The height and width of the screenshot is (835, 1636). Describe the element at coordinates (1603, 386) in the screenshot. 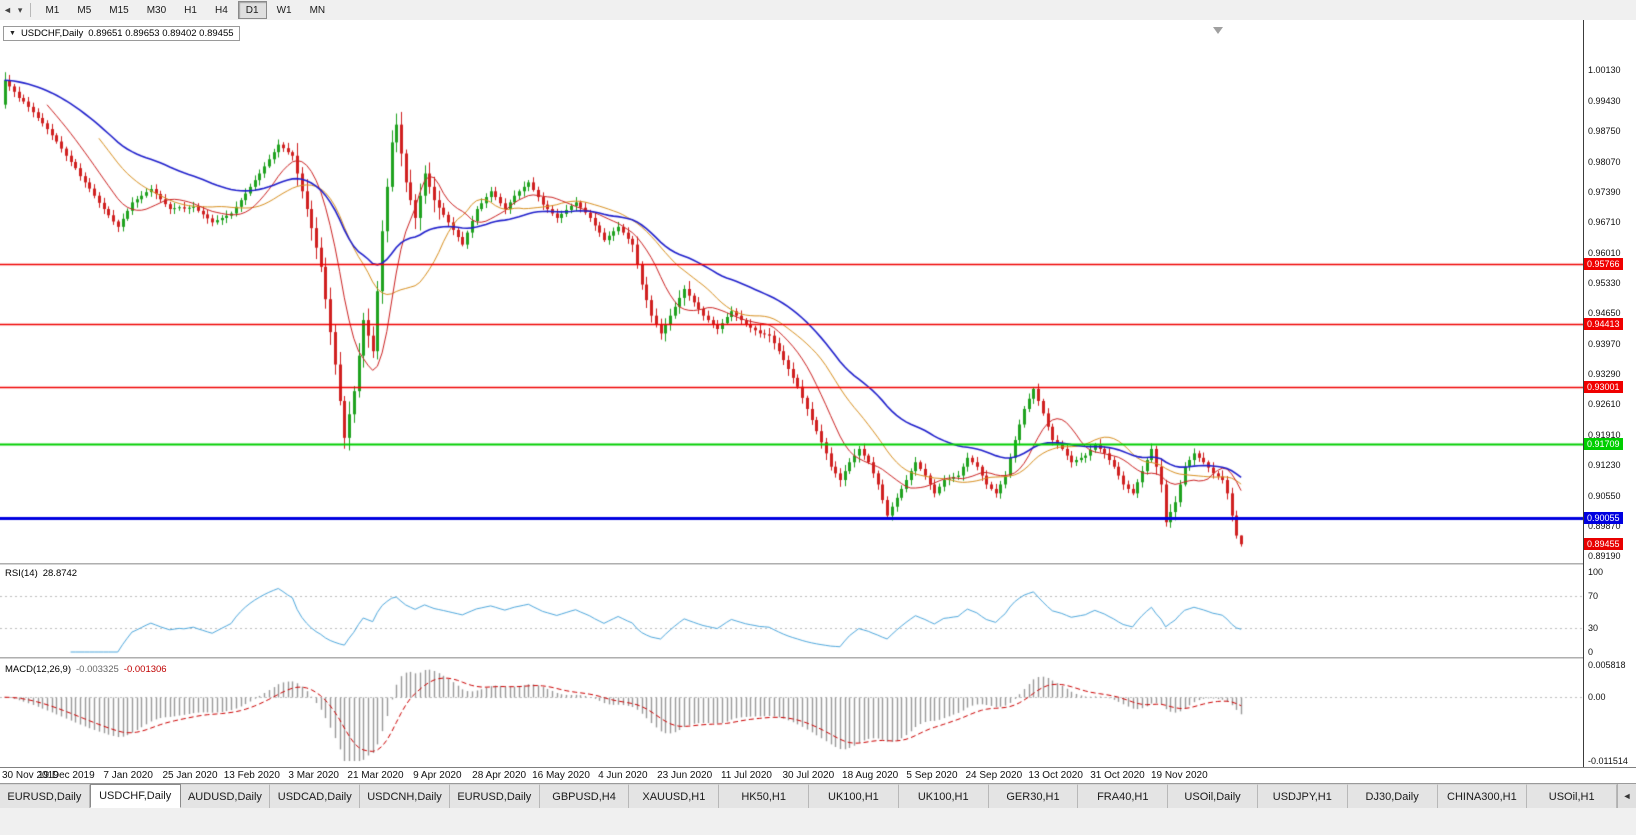

I see `hline-price-tag: 0.93001` at that location.